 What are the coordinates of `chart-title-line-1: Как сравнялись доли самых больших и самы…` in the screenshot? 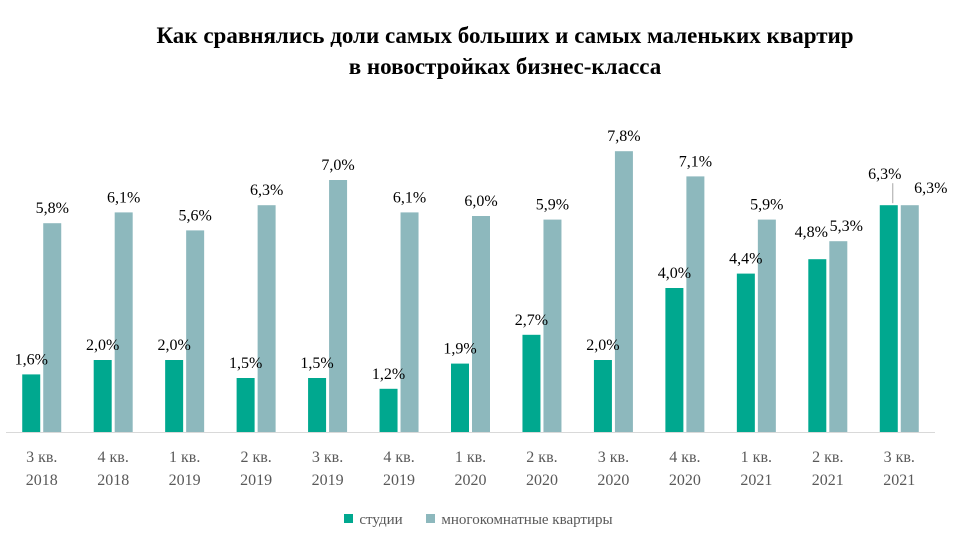 It's located at (505, 35).